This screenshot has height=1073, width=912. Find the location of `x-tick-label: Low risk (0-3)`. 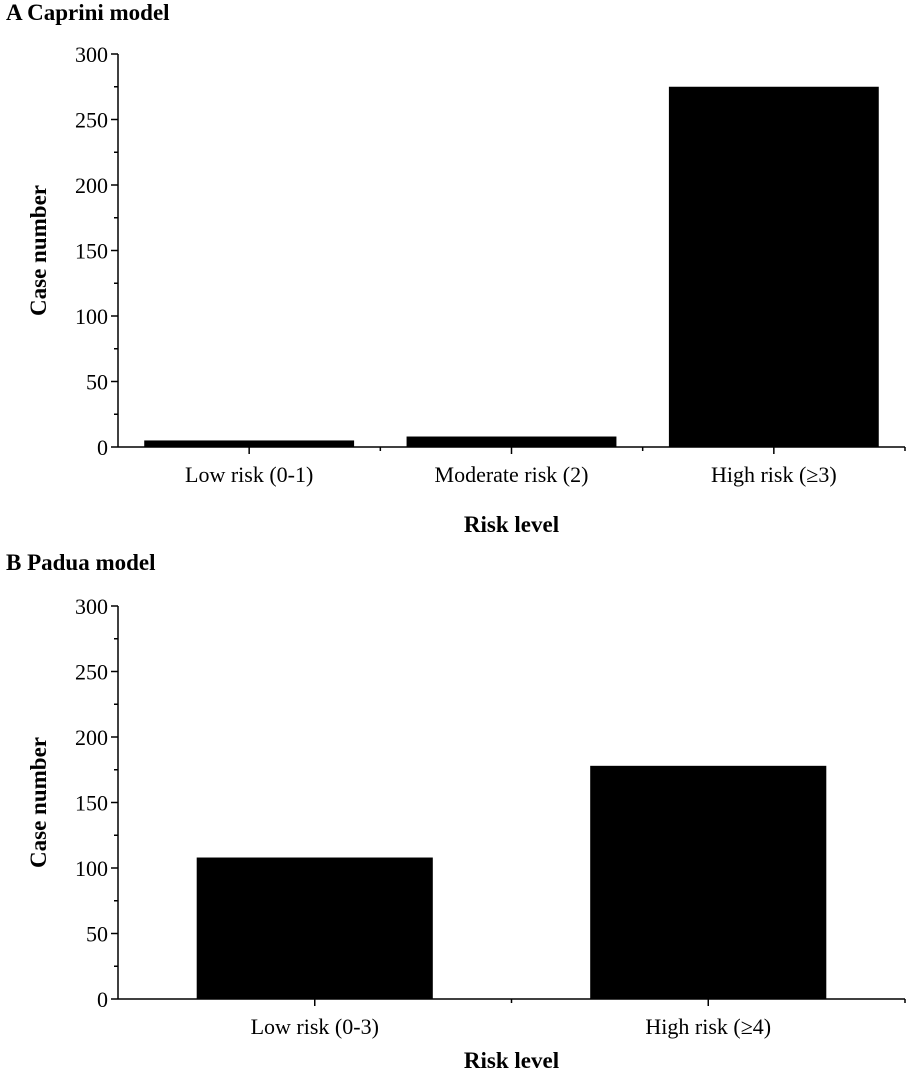

x-tick-label: Low risk (0-3) is located at coordinates (315, 1026).